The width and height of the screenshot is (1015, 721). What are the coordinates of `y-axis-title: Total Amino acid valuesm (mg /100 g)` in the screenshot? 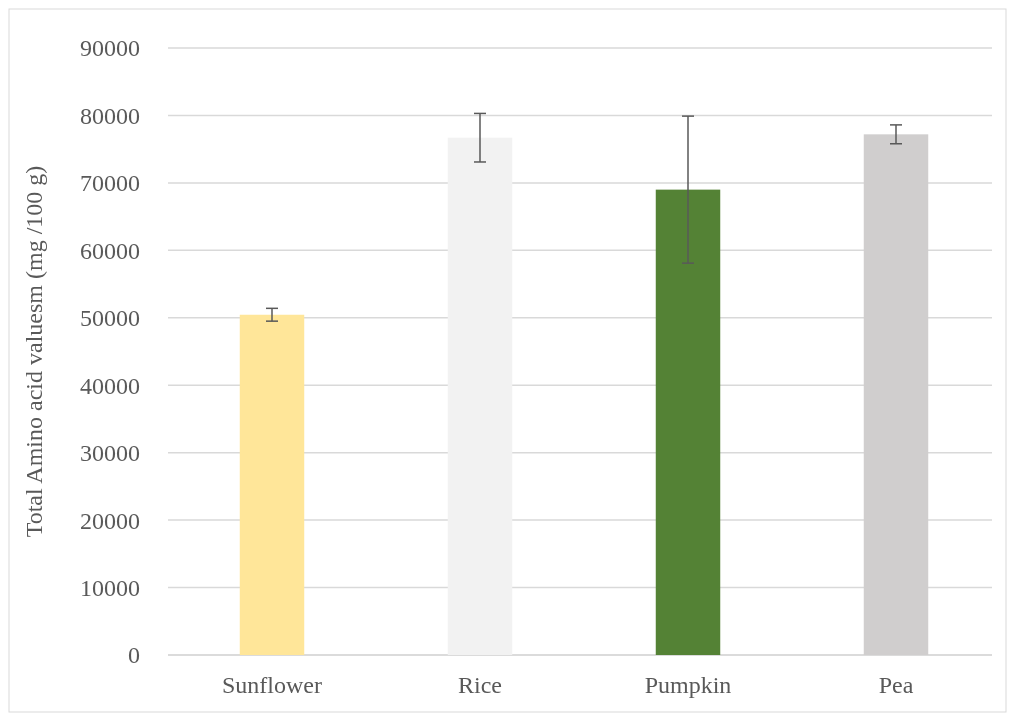 It's located at (34, 351).